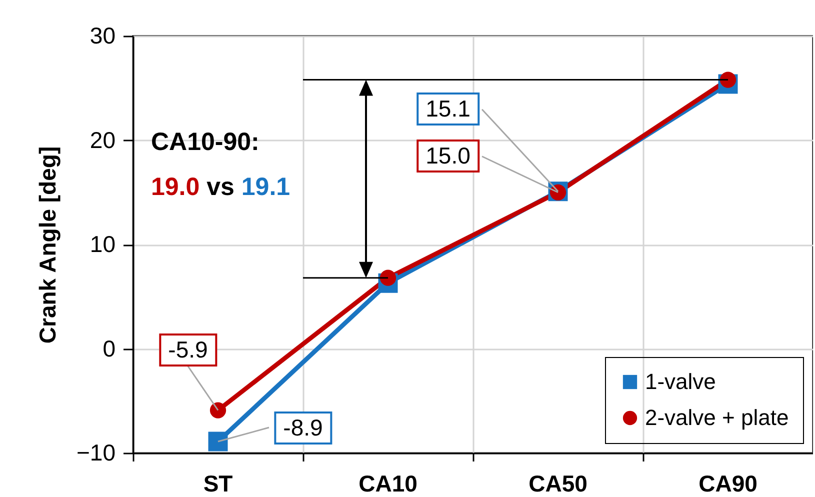 This screenshot has width=815, height=497. Describe the element at coordinates (265, 187) in the screenshot. I see `annotation: 19.1` at that location.